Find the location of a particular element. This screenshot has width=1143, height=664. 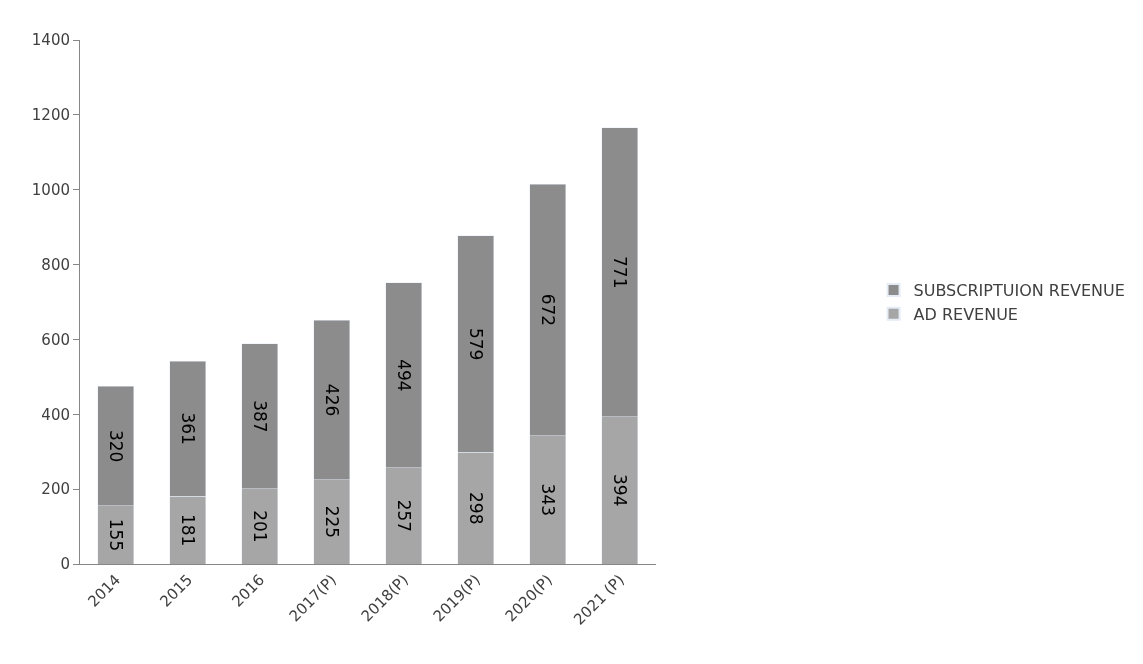

data-label: 298 is located at coordinates (475, 508).